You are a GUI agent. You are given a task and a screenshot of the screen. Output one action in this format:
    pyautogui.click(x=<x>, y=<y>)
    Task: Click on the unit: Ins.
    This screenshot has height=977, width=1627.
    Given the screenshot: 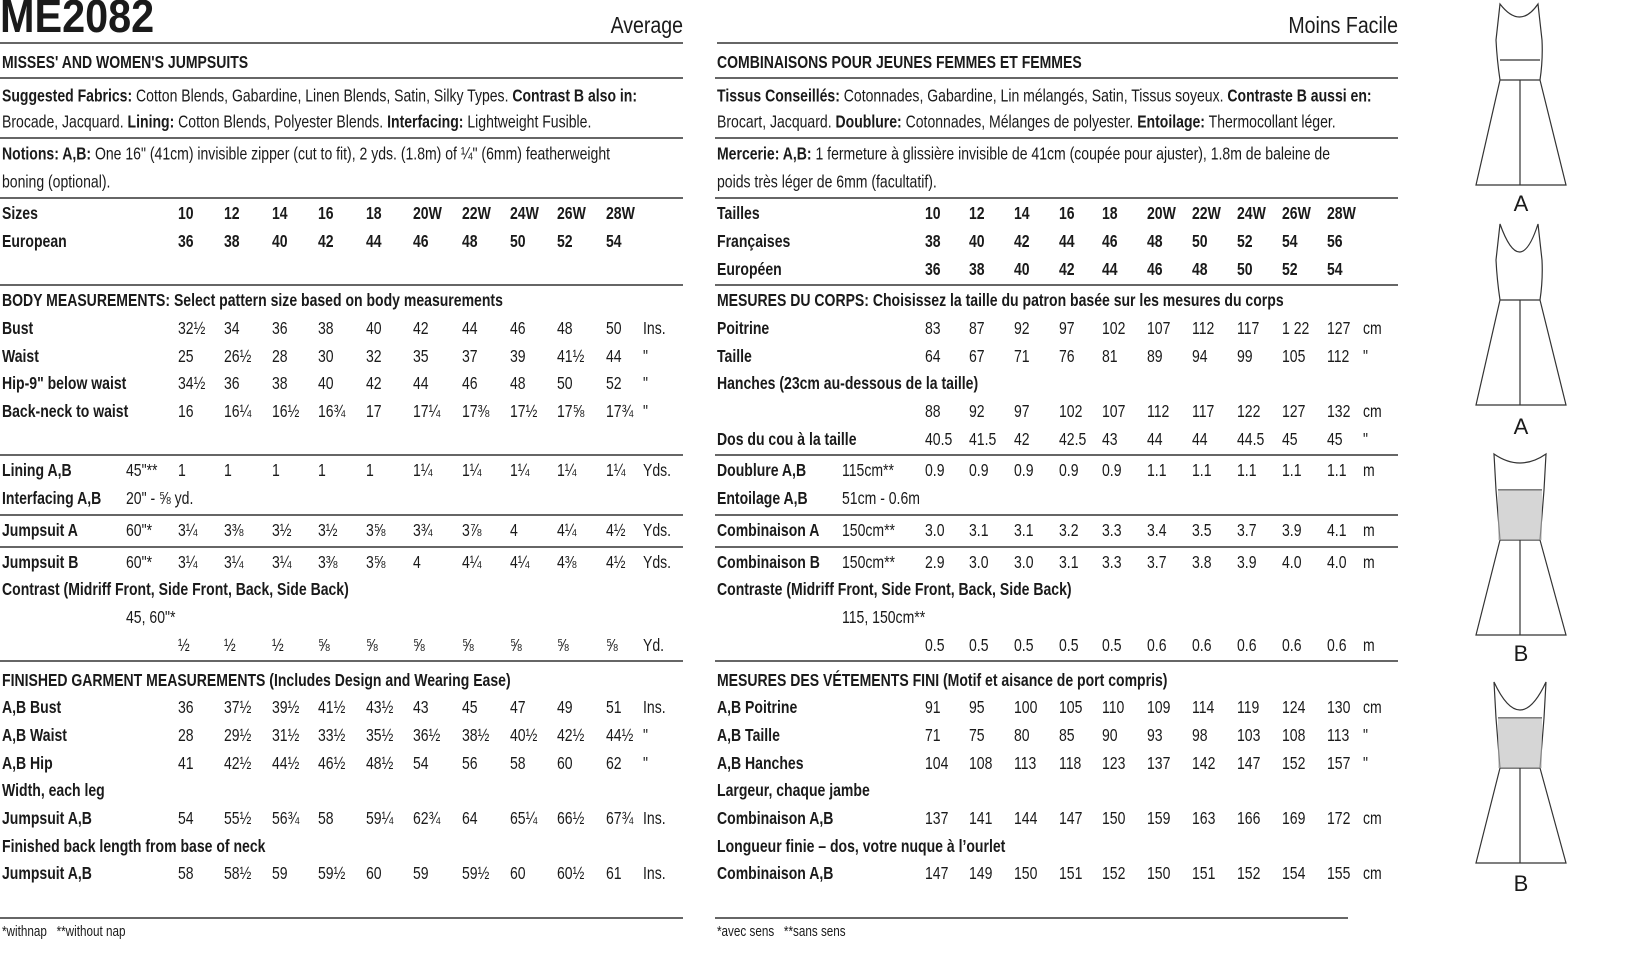 What is the action you would take?
    pyautogui.click(x=654, y=707)
    